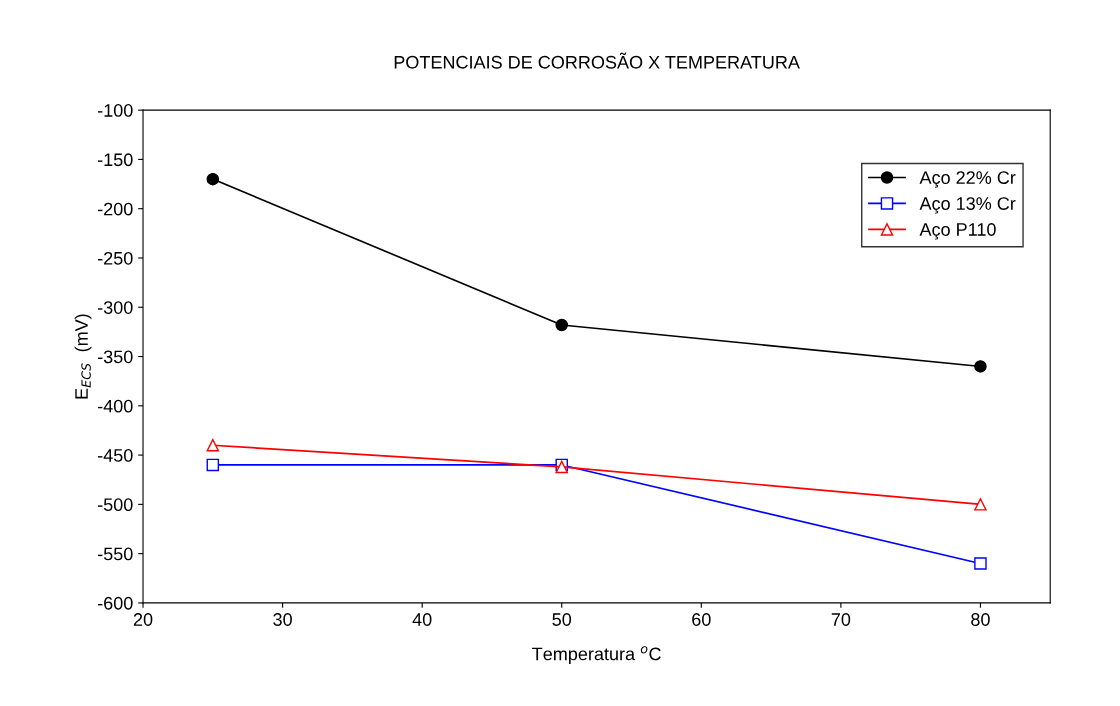  What do you see at coordinates (115, 307) in the screenshot?
I see `y-tick-label: -300` at bounding box center [115, 307].